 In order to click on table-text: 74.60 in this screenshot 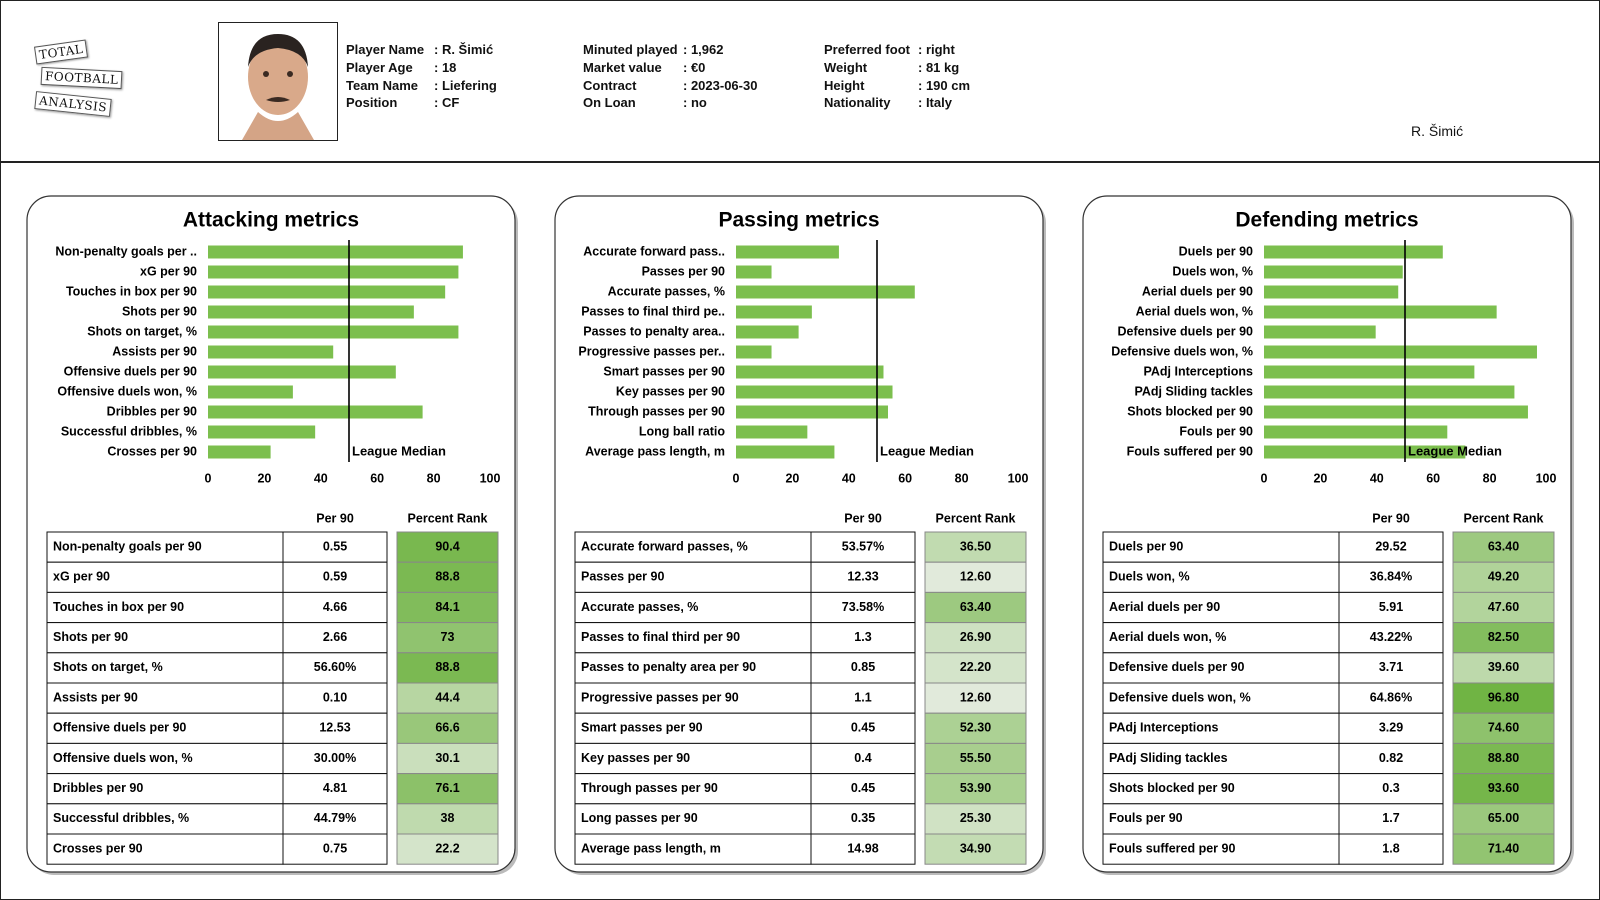, I will do `click(1503, 728)`.